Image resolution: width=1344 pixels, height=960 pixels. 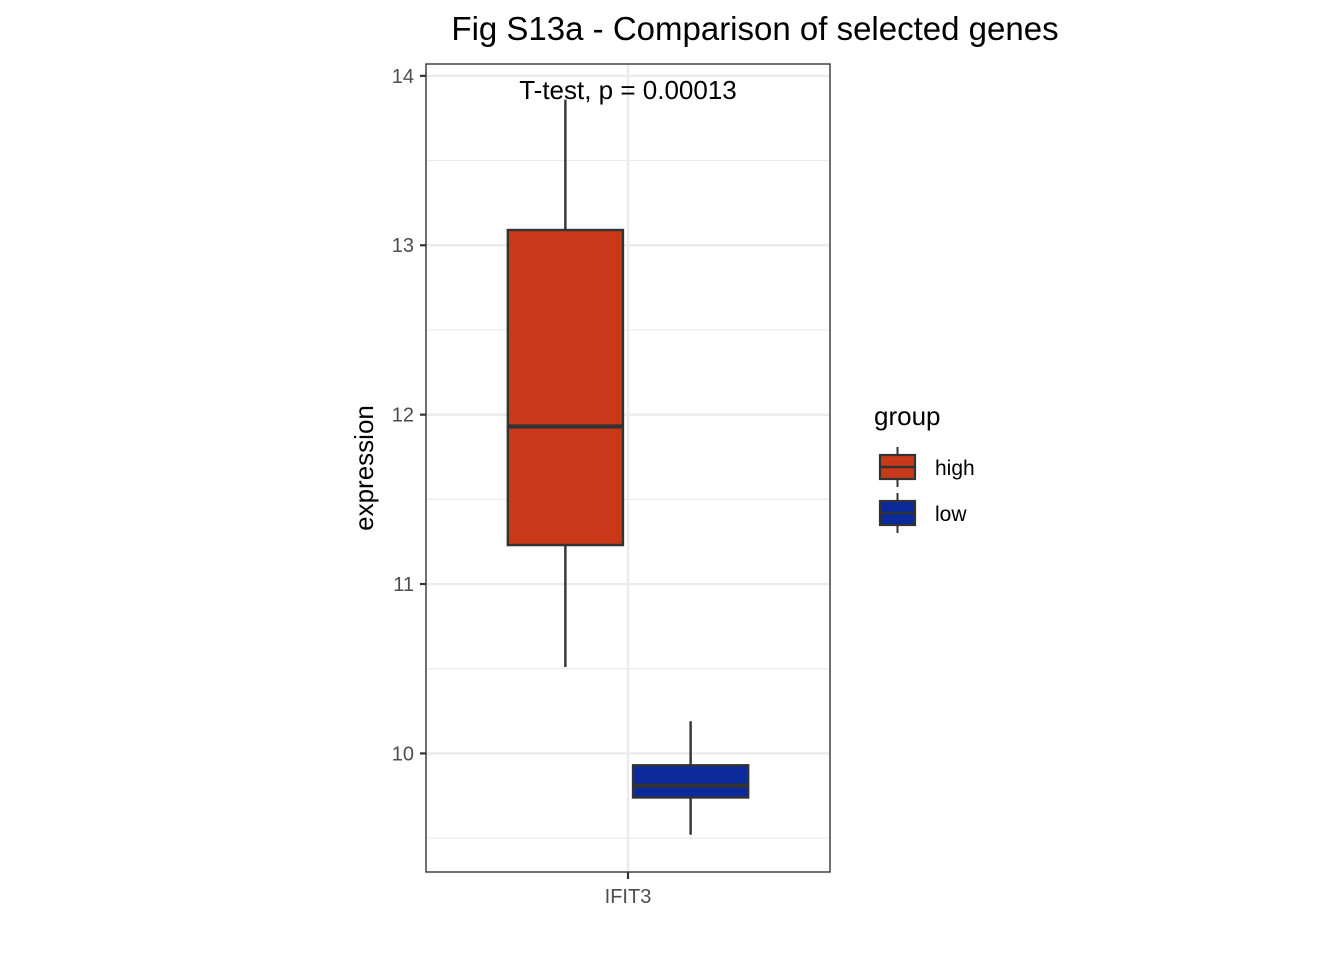 What do you see at coordinates (403, 416) in the screenshot?
I see `y-tick-label: 12` at bounding box center [403, 416].